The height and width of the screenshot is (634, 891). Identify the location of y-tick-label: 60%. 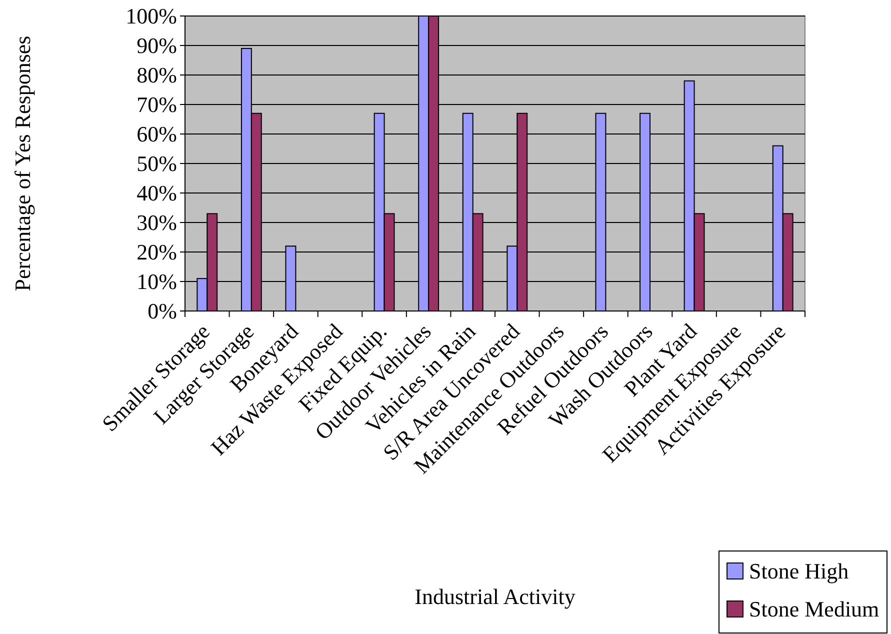
(156, 134).